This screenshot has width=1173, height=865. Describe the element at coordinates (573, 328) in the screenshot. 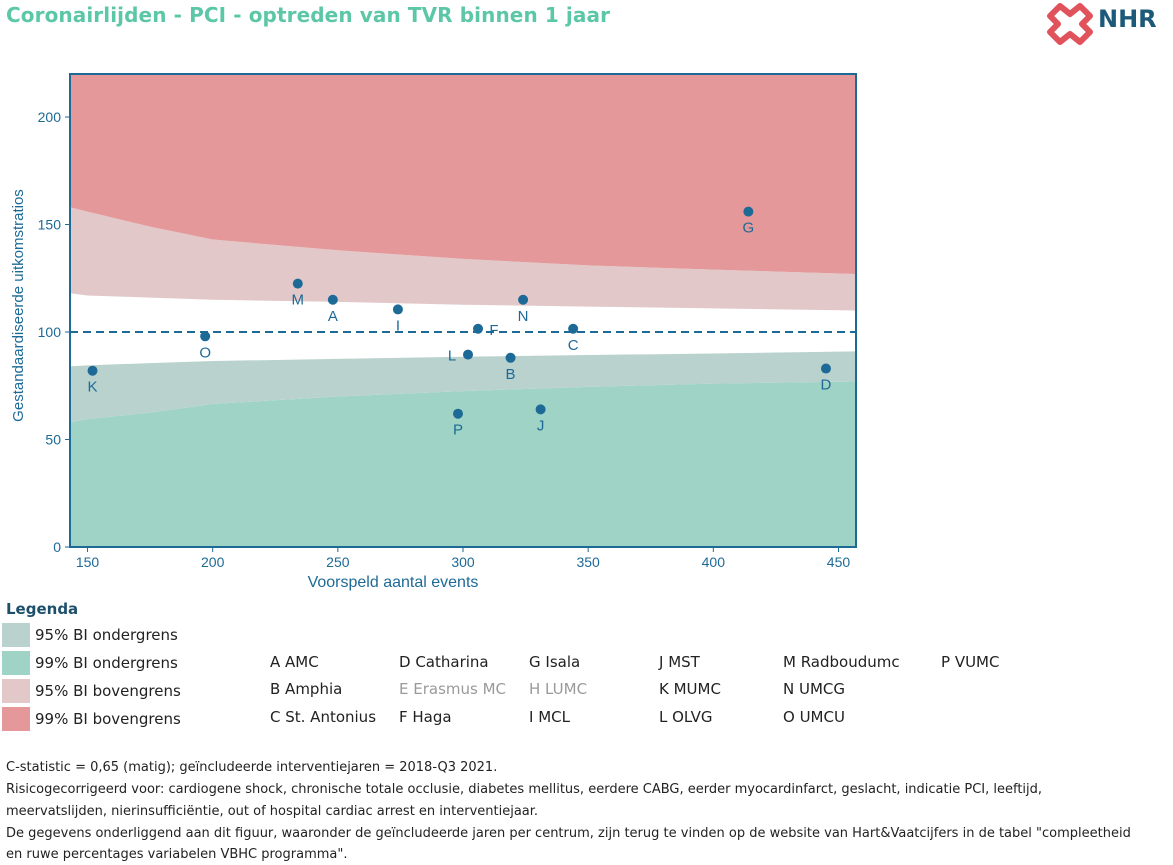

I see `data-point-C` at that location.